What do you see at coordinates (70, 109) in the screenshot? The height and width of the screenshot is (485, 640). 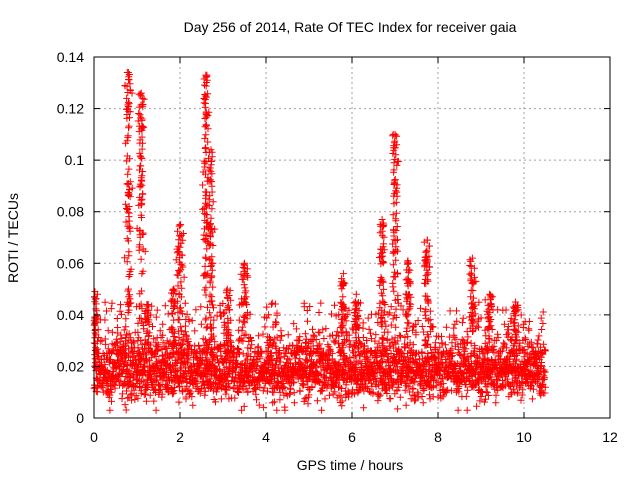 I see `y-tick-label: 0.12` at bounding box center [70, 109].